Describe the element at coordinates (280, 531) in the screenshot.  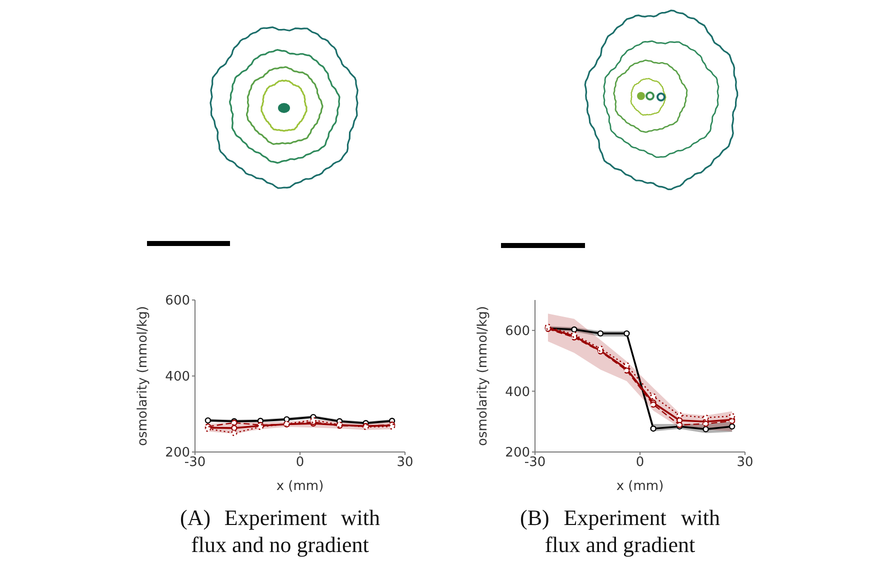
I see `text: (A) Experiment with flux and no gradient` at that location.